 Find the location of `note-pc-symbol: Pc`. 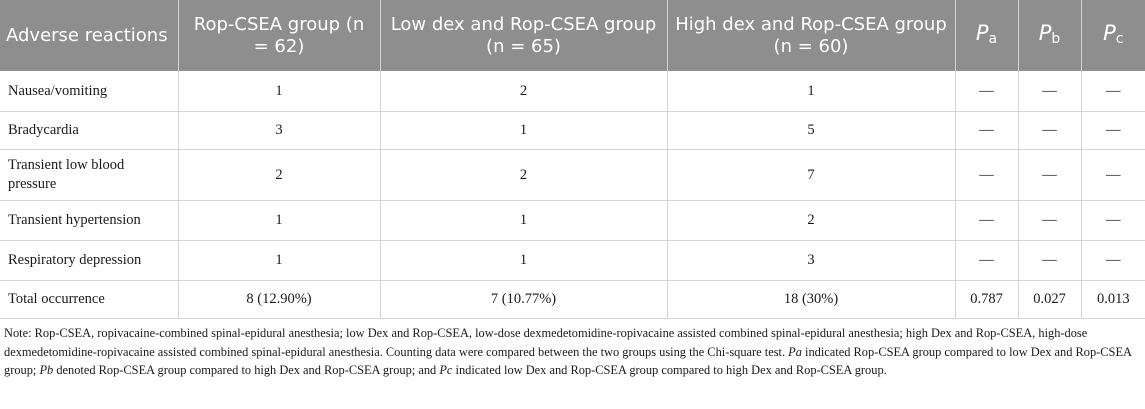

note-pc-symbol: Pc is located at coordinates (446, 370).